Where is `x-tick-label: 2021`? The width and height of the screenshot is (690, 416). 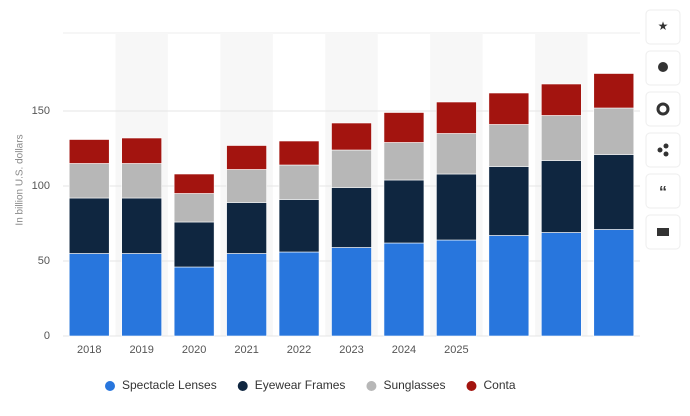
x-tick-label: 2021 is located at coordinates (246, 350).